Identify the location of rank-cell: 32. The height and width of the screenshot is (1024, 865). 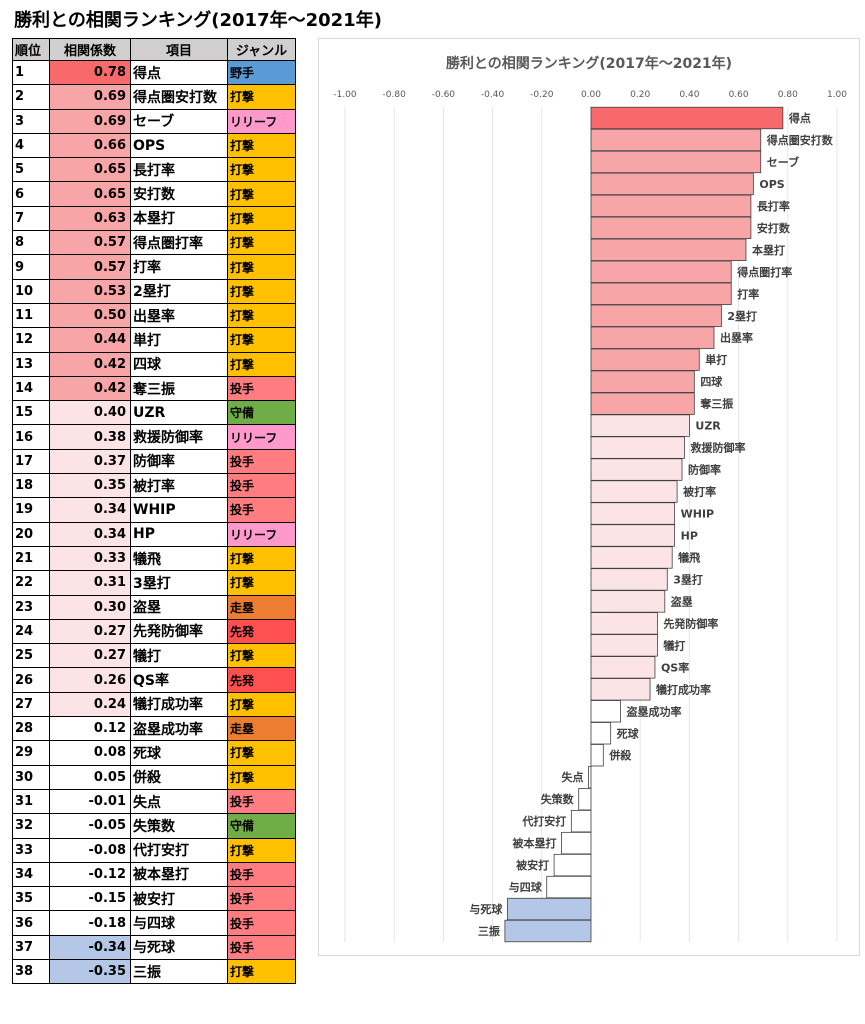
(31, 826).